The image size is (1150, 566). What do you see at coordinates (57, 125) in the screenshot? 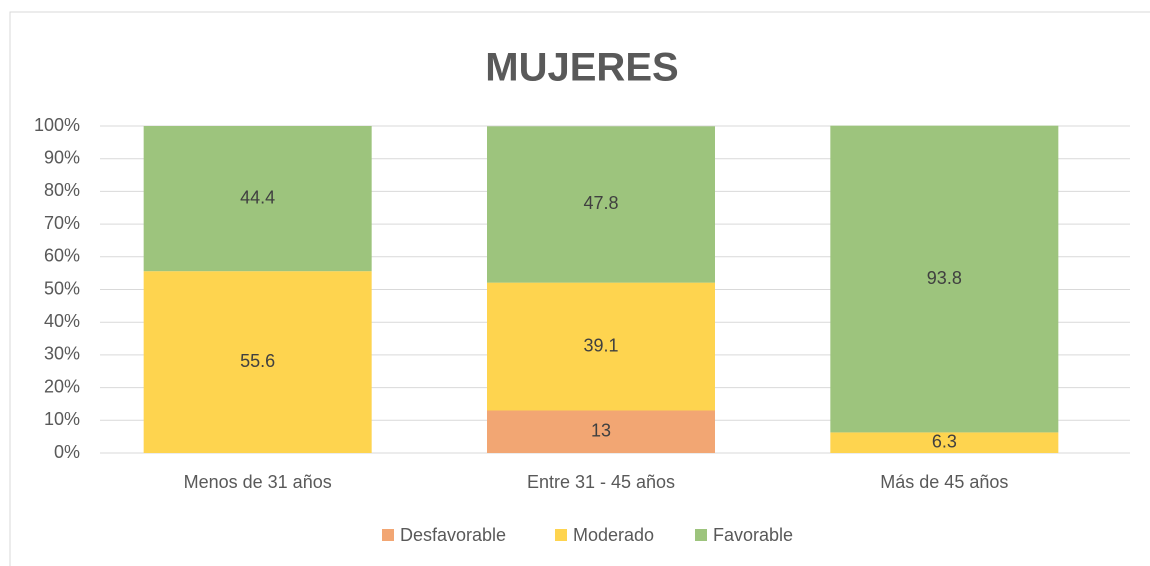
I see `y-tick-label: 100%` at bounding box center [57, 125].